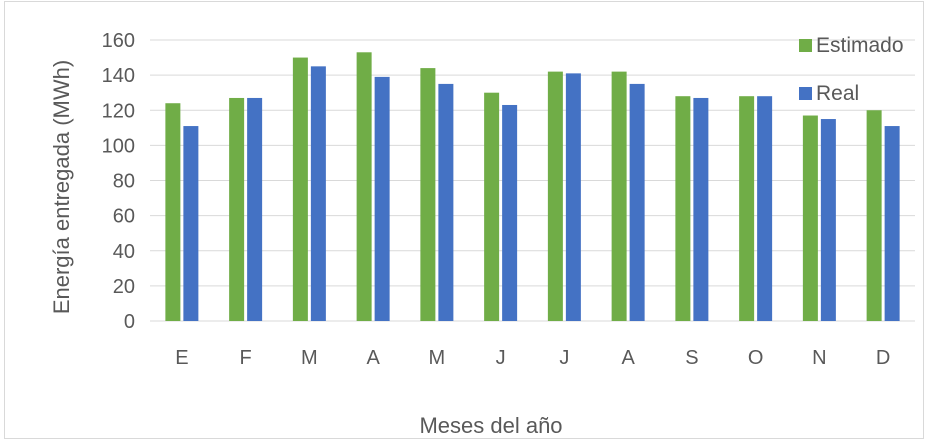  I want to click on y-tick-label: 100, so click(118, 146).